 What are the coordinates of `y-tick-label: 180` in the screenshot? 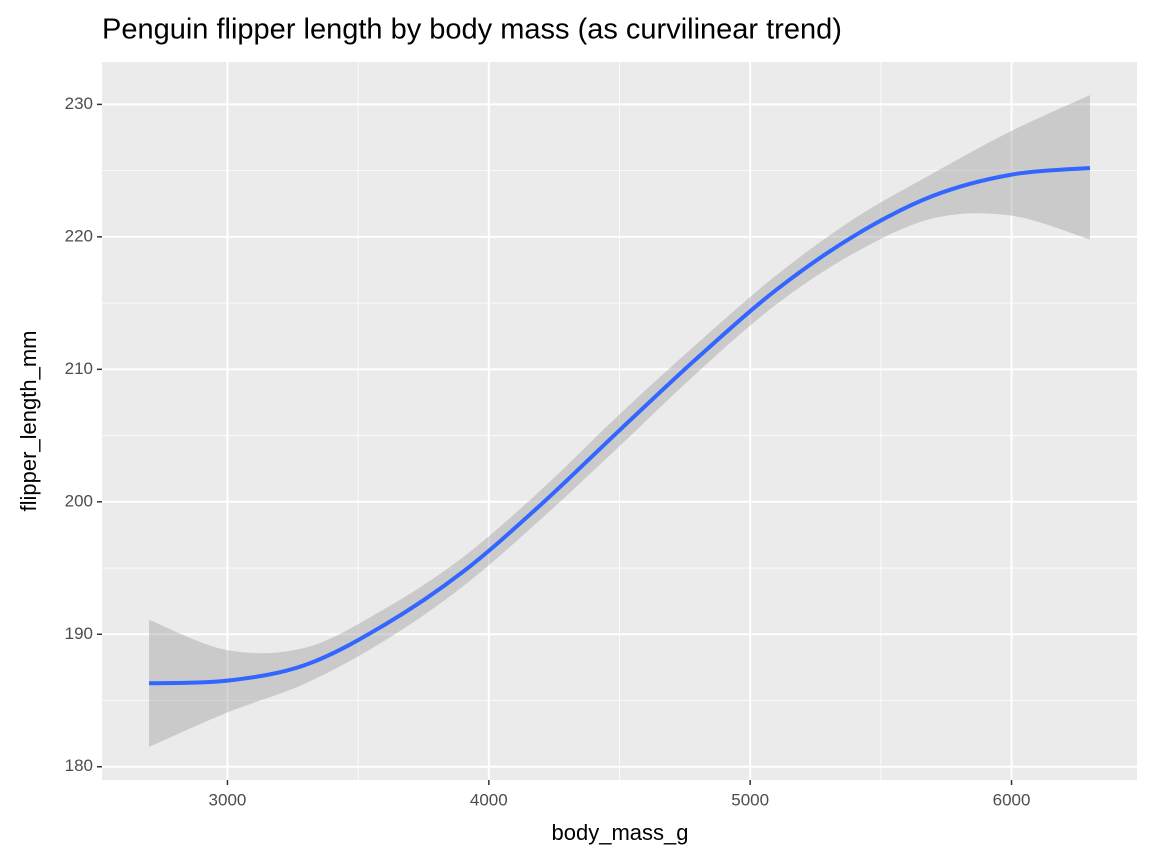 It's located at (79, 765).